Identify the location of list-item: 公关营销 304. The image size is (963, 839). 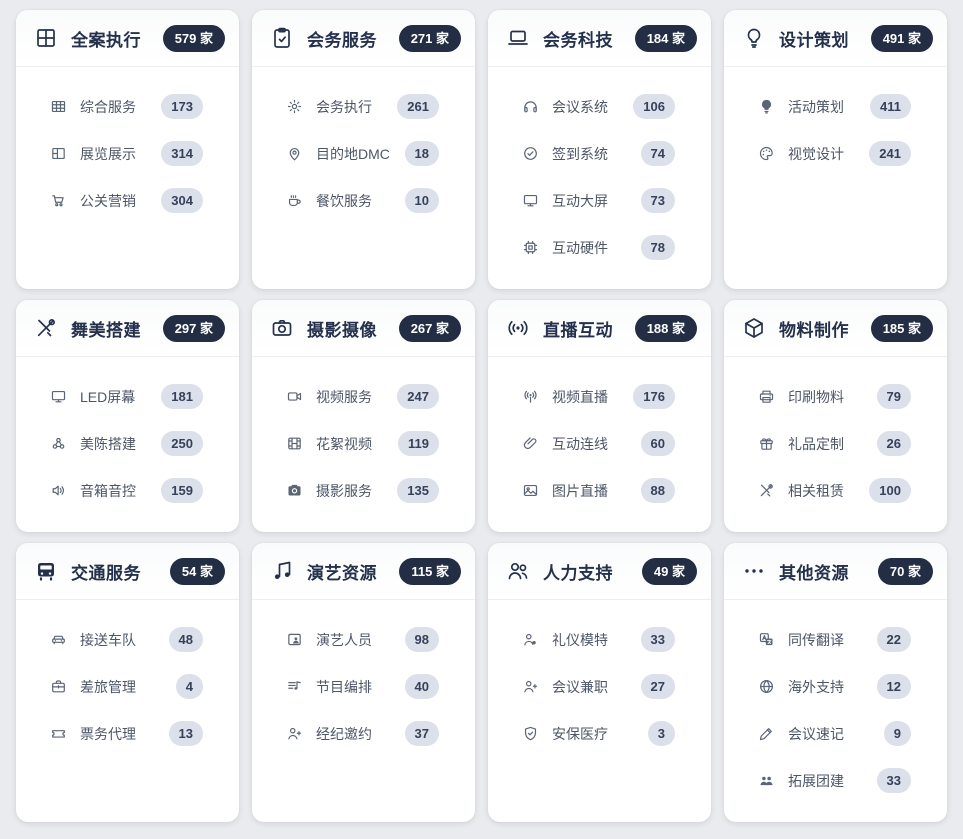
(126, 200).